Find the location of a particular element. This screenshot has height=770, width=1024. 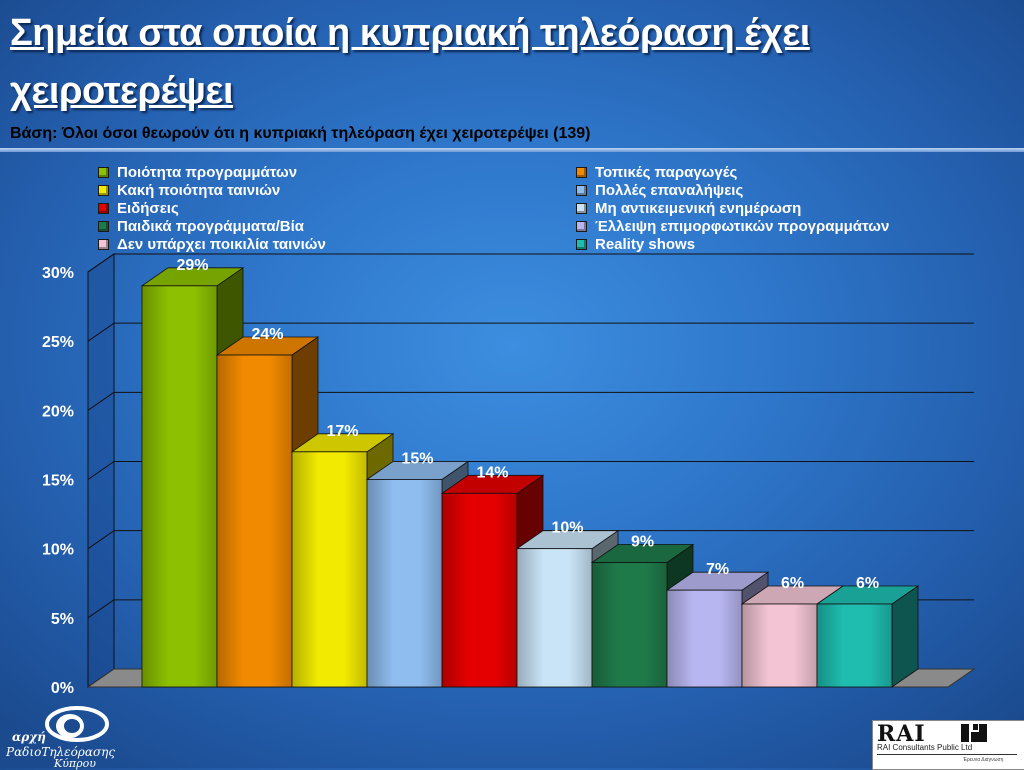

data-label: 29% is located at coordinates (192, 265).